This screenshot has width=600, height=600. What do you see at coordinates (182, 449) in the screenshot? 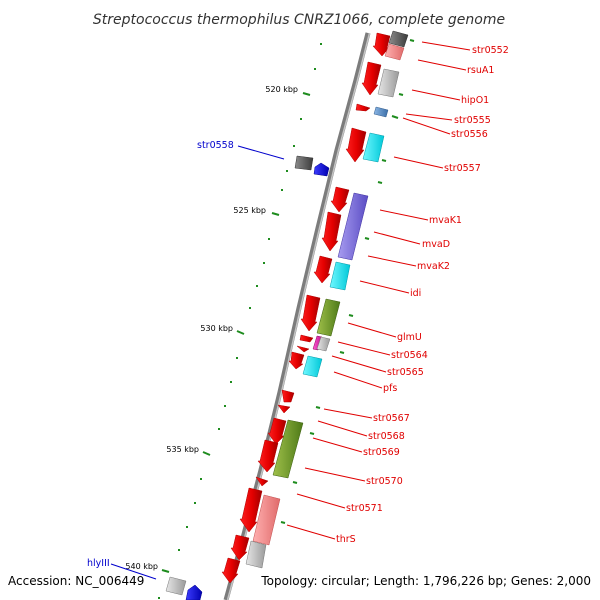
I see `scale-label: 535 kbp` at bounding box center [182, 449].